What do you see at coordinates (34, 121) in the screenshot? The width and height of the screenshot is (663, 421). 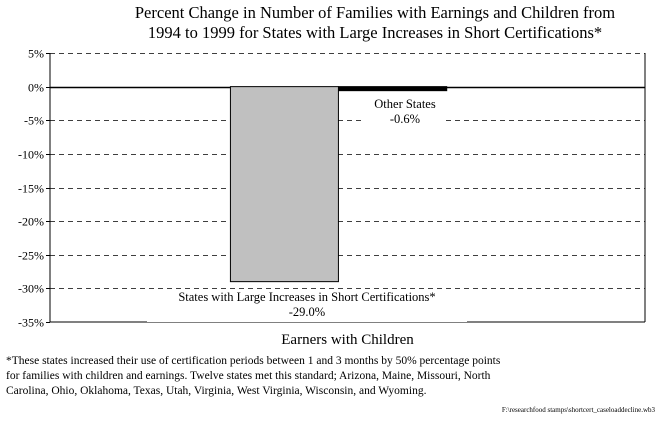 I see `y-tick-label: -5%` at bounding box center [34, 121].